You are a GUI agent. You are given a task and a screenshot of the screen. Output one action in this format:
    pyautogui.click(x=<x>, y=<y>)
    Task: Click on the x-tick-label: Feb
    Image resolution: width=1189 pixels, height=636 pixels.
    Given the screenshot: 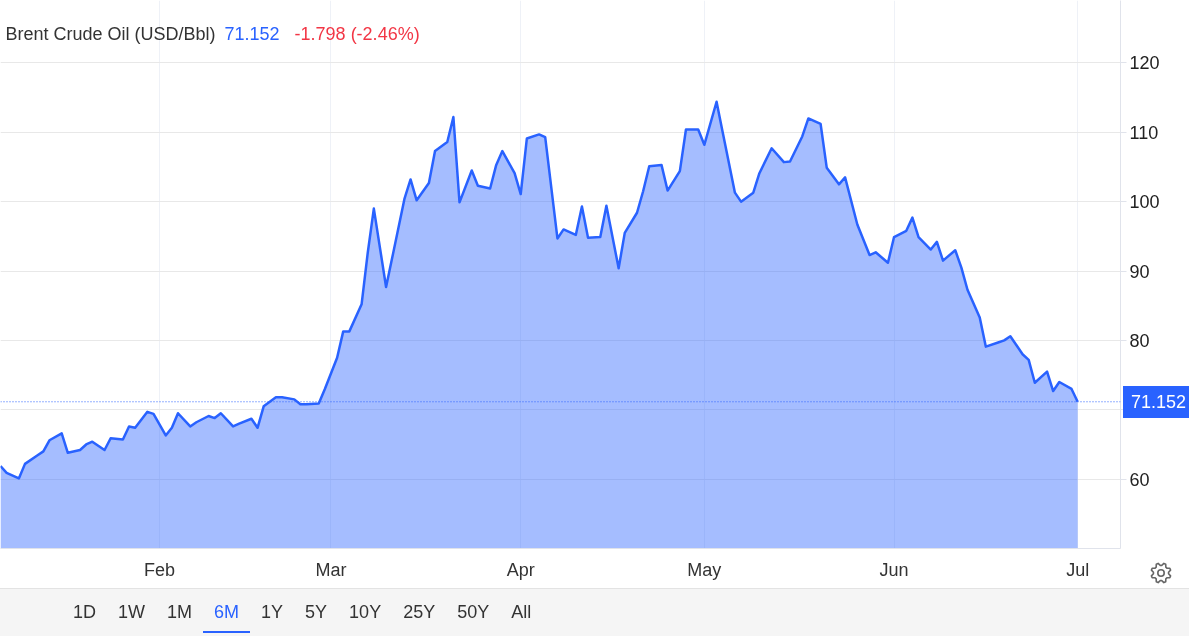 What is the action you would take?
    pyautogui.click(x=160, y=569)
    